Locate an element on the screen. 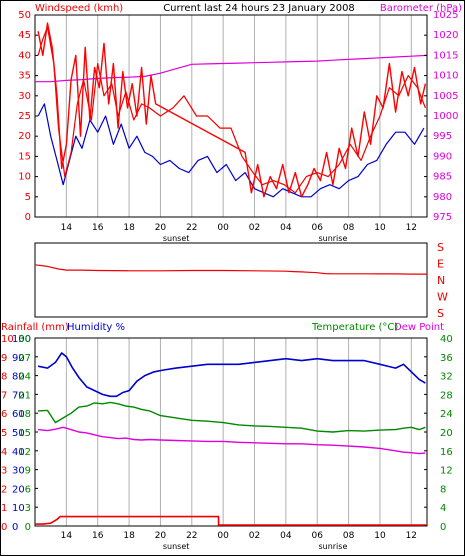 The width and height of the screenshot is (465, 556). rainfall-tick-3: 3 is located at coordinates (4, 471).